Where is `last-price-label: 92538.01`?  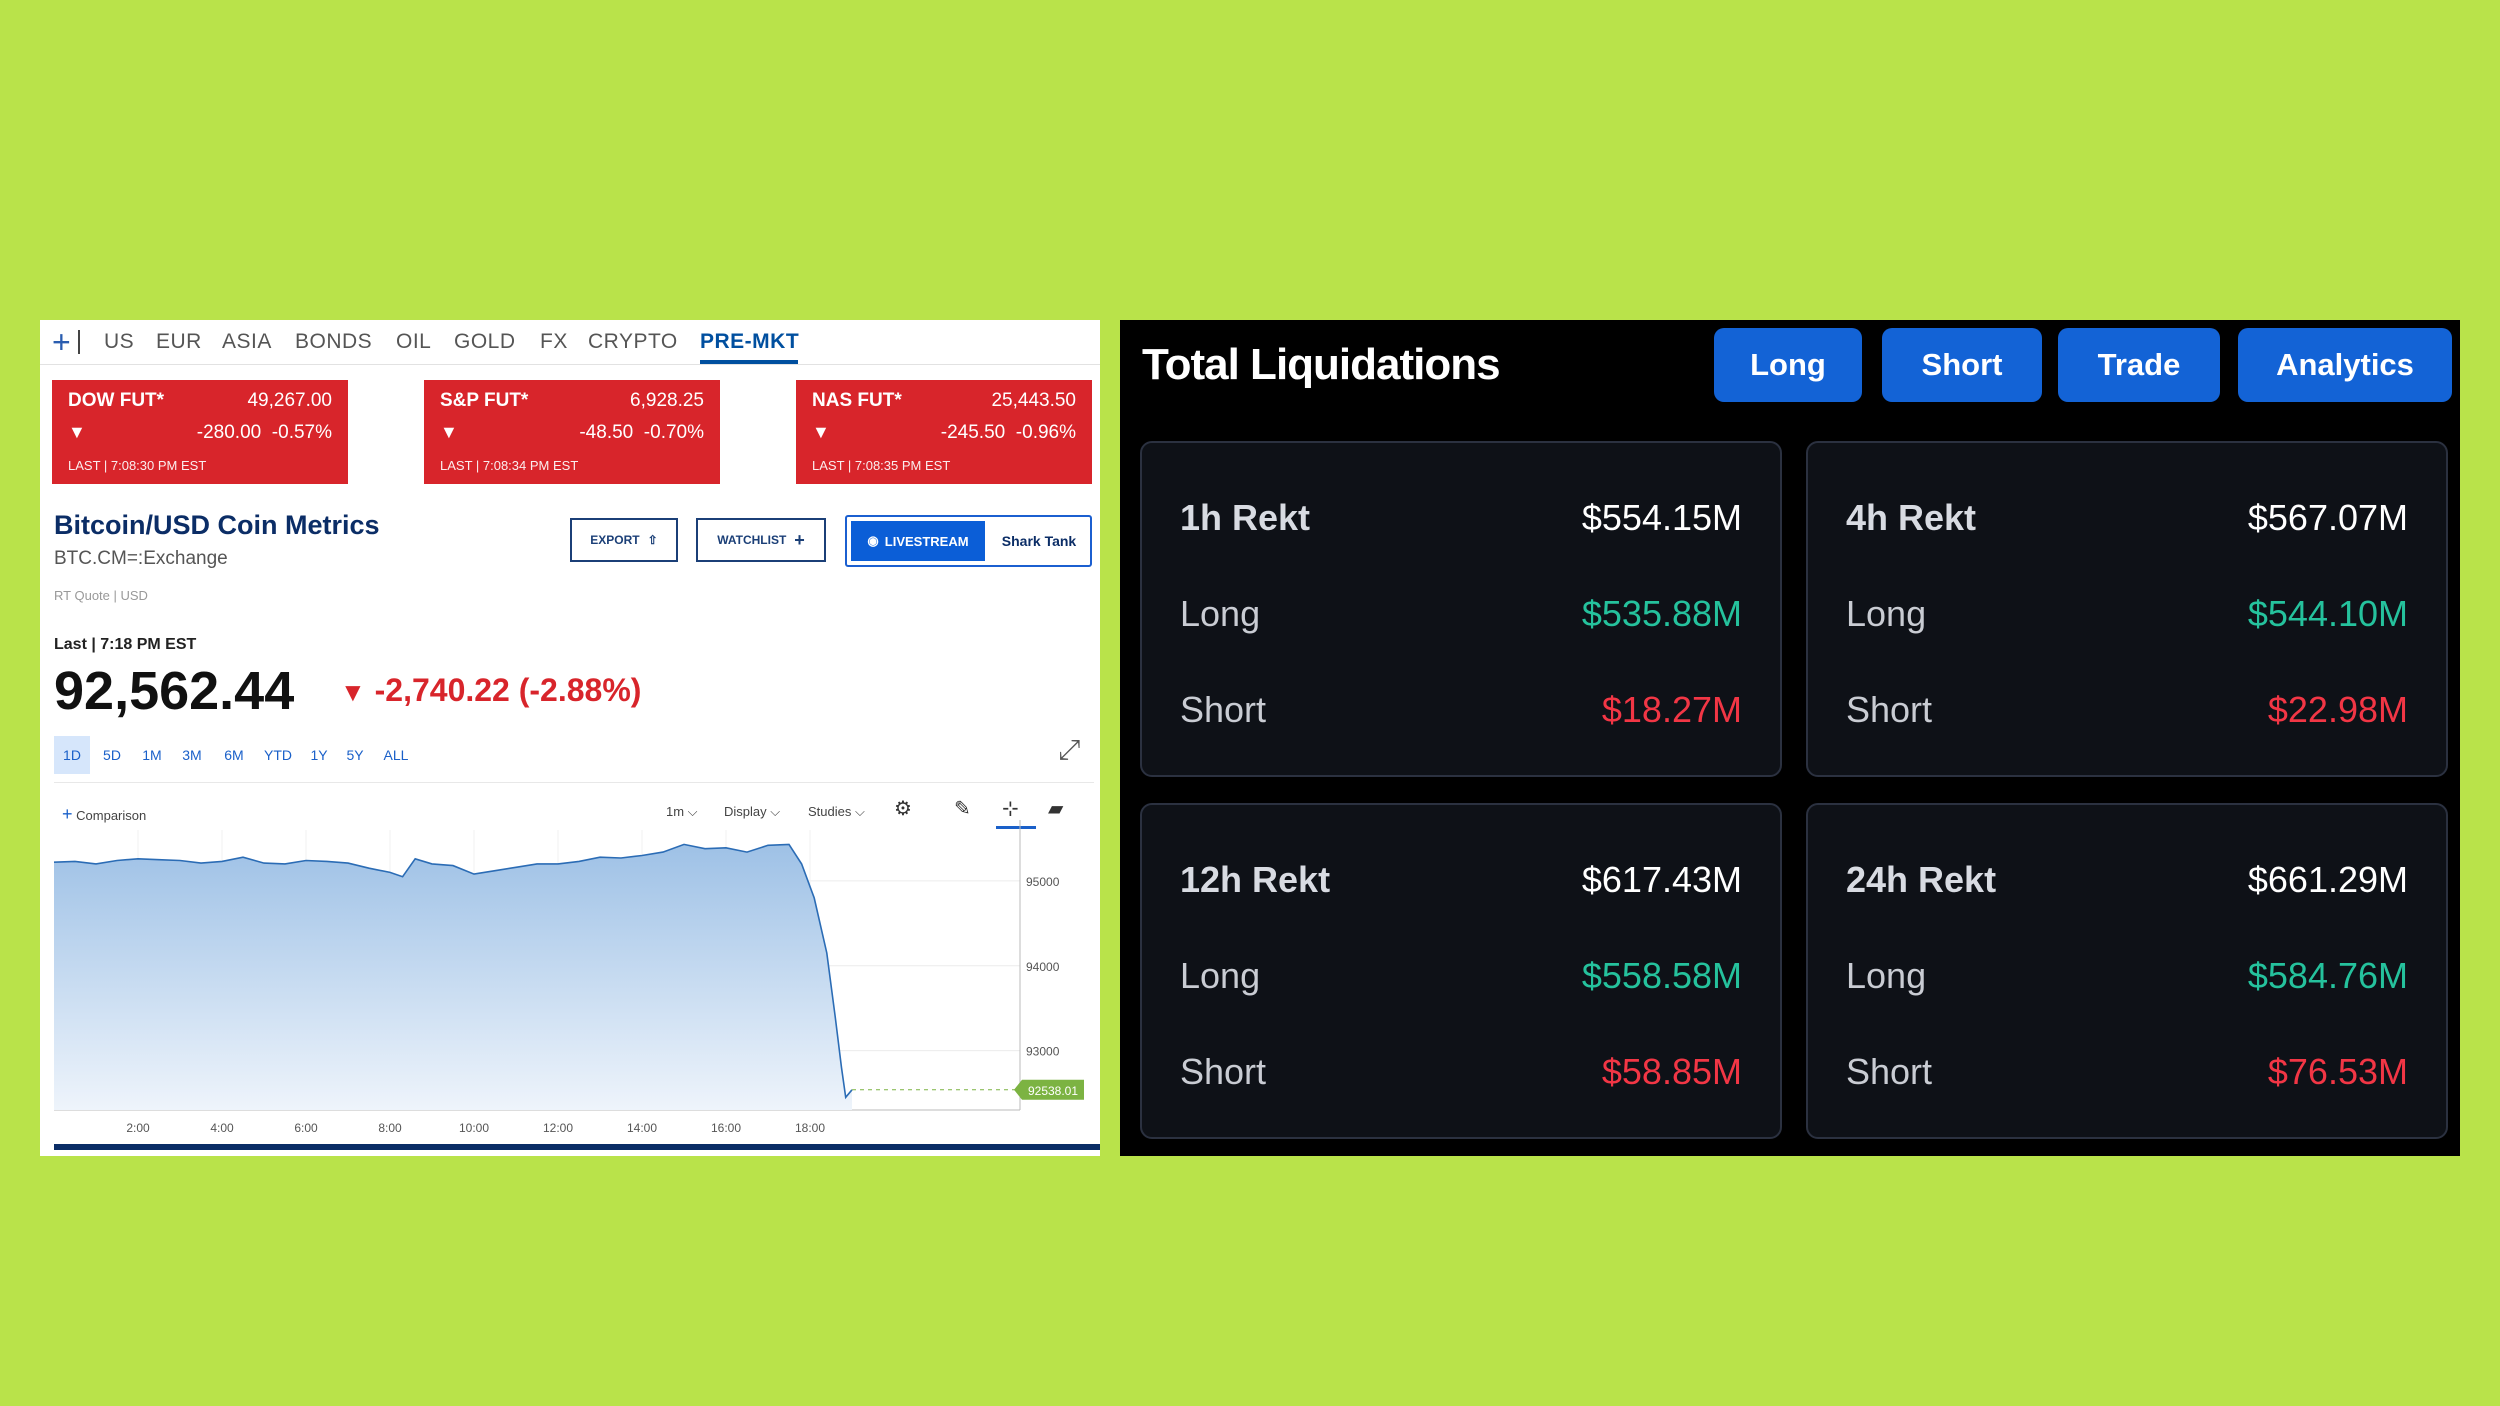 last-price-label: 92538.01 is located at coordinates (1053, 1091).